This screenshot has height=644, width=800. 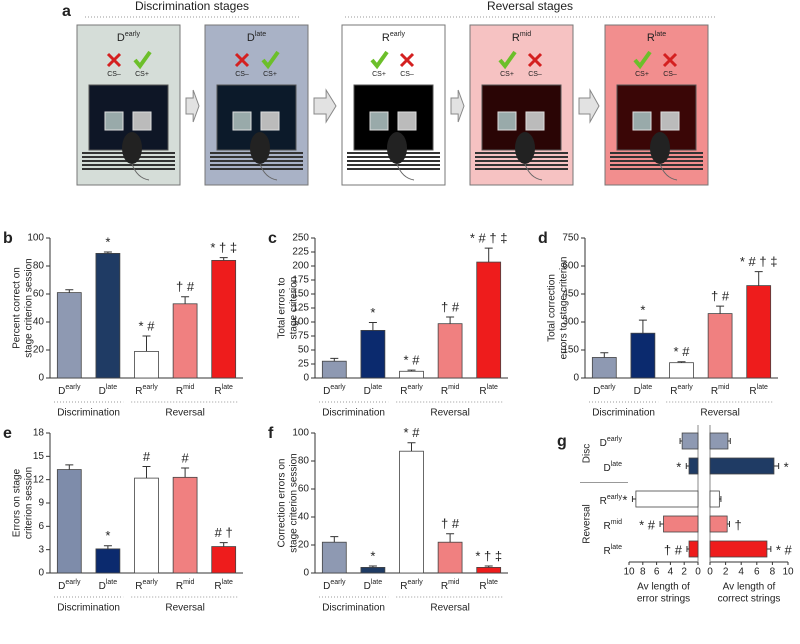 I want to click on y-tick-label: 200, so click(x=300, y=266).